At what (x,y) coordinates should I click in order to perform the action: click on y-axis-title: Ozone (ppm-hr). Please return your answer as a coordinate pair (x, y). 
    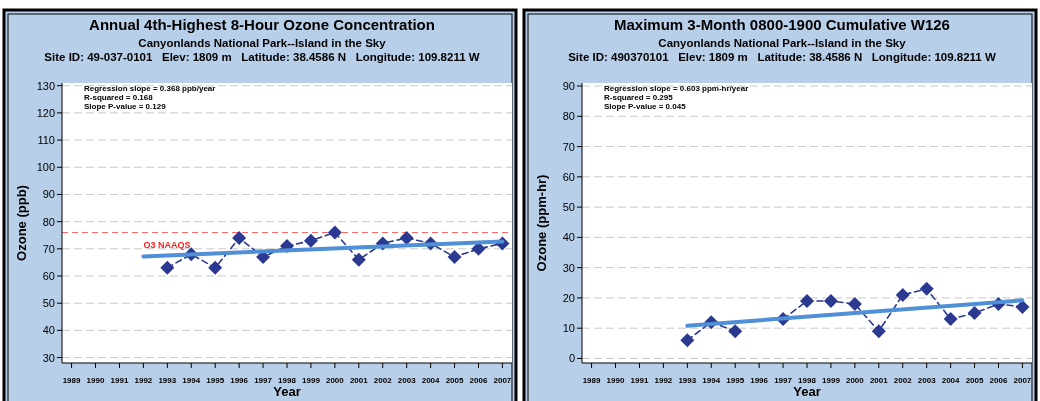
    Looking at the image, I should click on (541, 223).